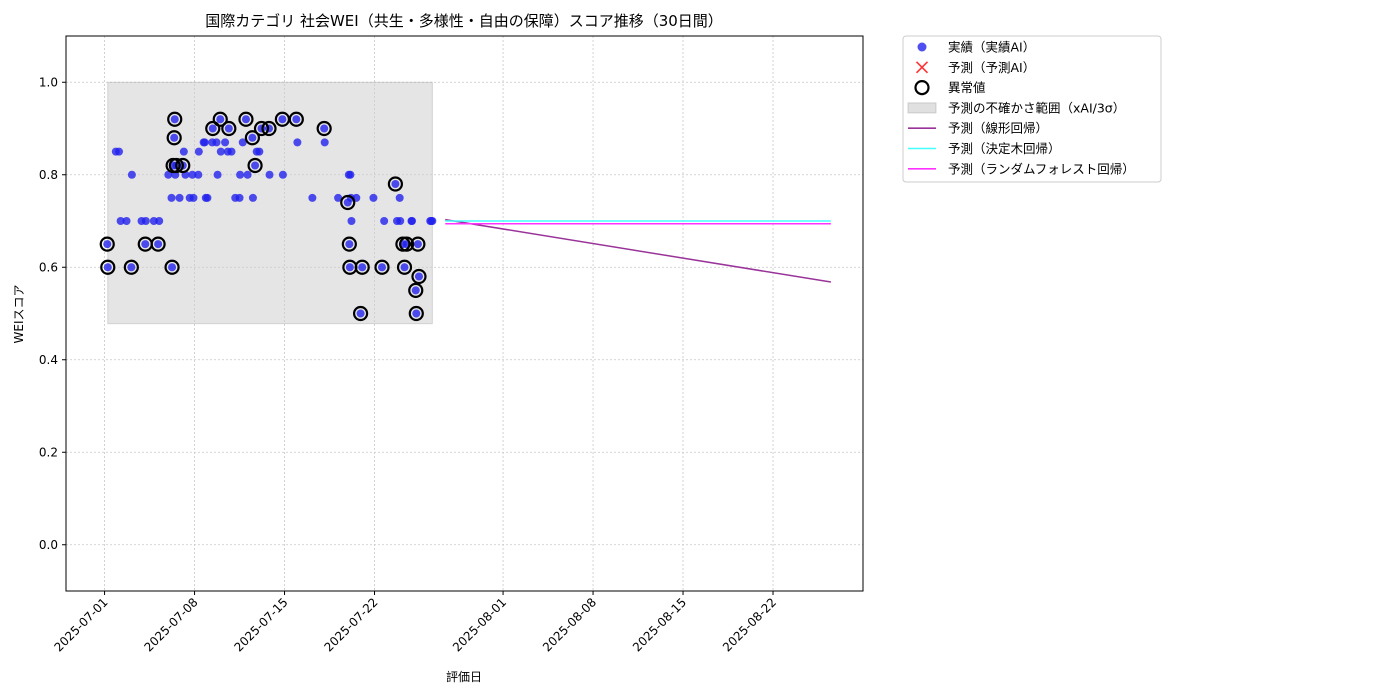 The width and height of the screenshot is (1400, 700). What do you see at coordinates (1041, 168) in the screenshot?
I see `legend-label-forest: 予測（ランダムフォレスト回帰）` at bounding box center [1041, 168].